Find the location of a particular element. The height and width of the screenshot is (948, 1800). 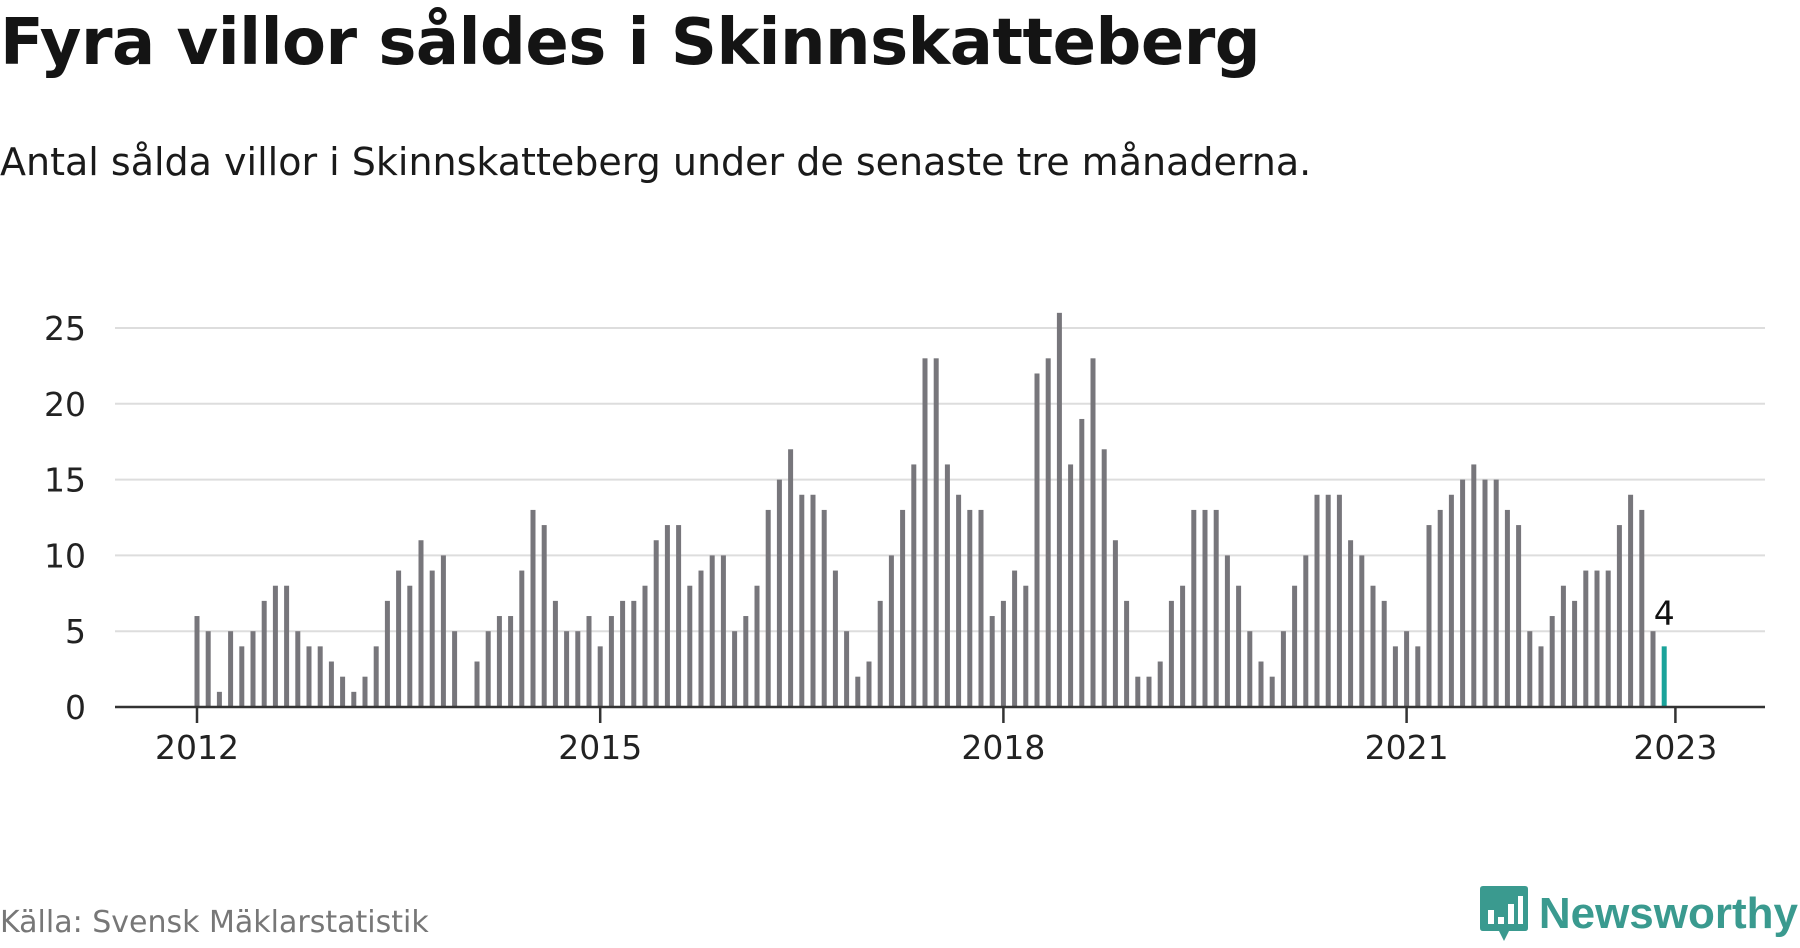

y-tick-label: 0 is located at coordinates (75, 707).